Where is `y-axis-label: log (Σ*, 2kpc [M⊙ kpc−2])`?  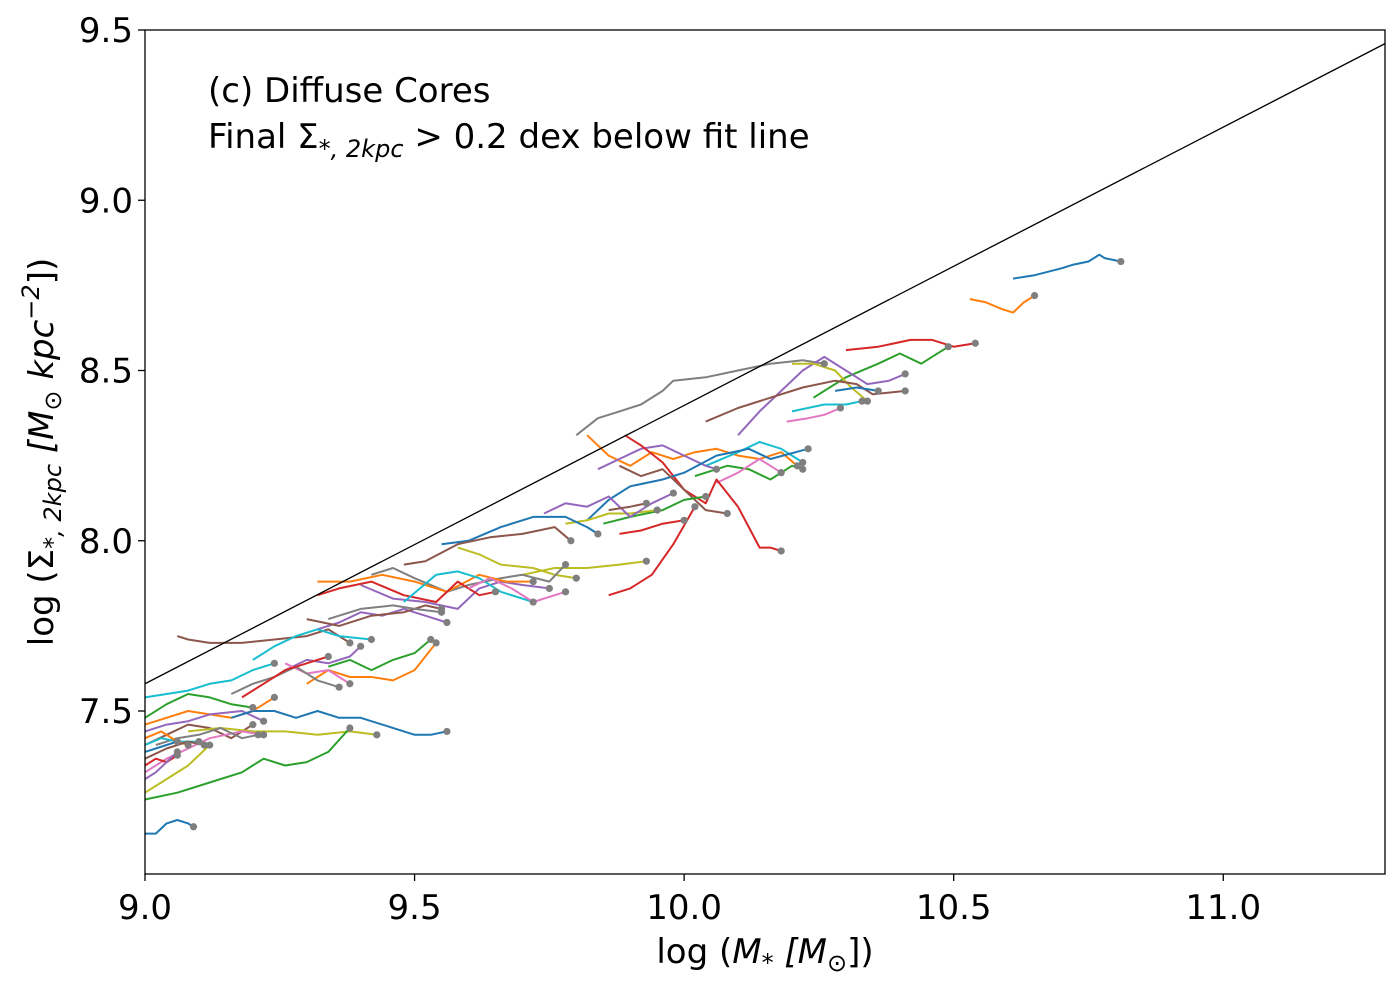
y-axis-label: log (Σ*, 2kpc [M⊙ kpc−2]) is located at coordinates (42, 452).